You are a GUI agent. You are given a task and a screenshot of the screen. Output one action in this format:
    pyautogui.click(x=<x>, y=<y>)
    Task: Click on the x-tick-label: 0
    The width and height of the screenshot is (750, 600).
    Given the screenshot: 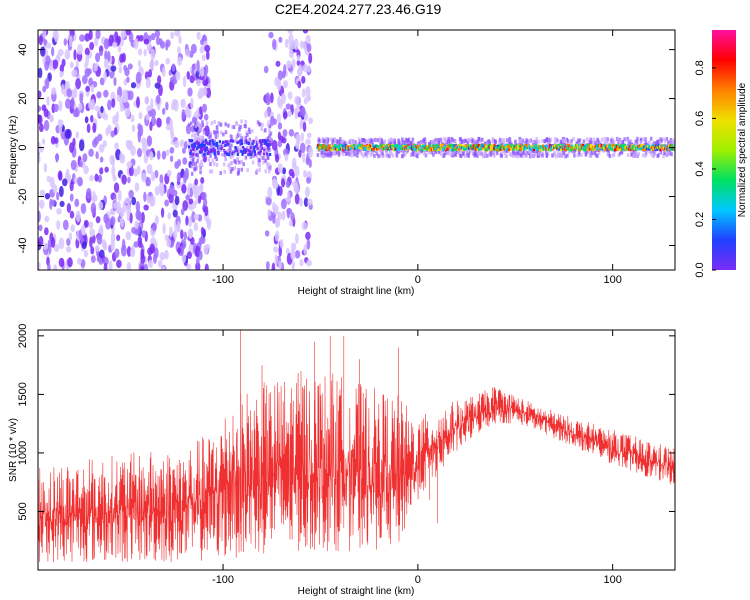 What is the action you would take?
    pyautogui.click(x=418, y=280)
    